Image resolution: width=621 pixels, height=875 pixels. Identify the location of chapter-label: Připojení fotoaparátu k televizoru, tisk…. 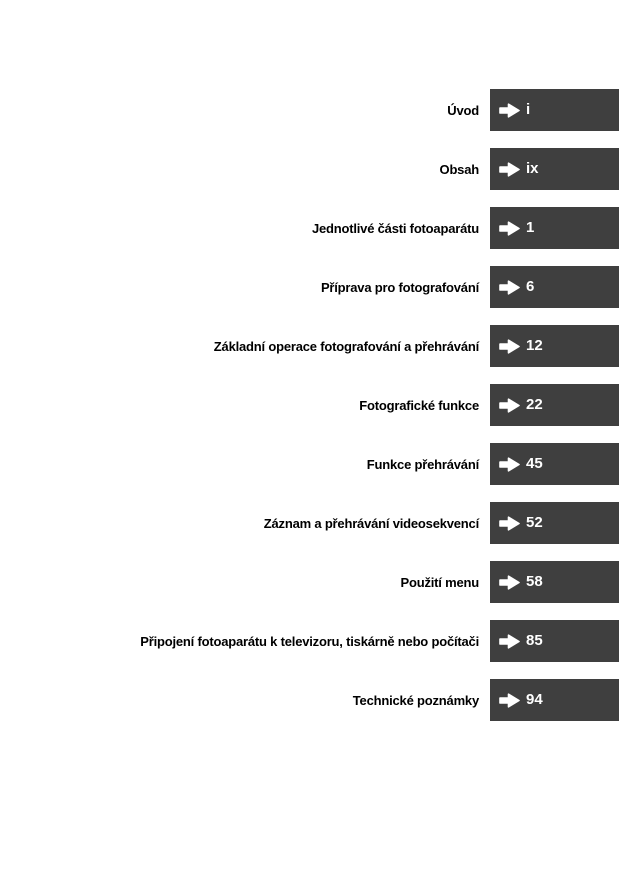
(309, 641).